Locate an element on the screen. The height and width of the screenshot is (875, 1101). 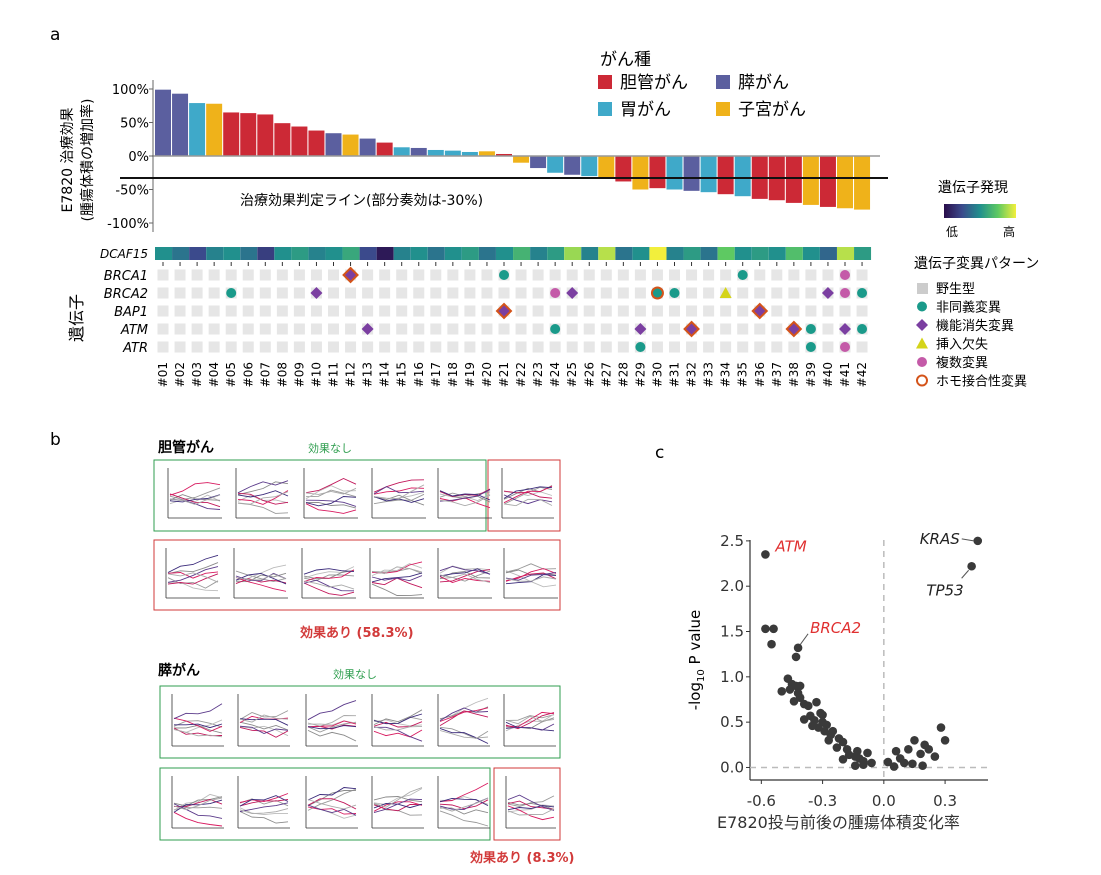
bar-#06 is located at coordinates (248, 134).